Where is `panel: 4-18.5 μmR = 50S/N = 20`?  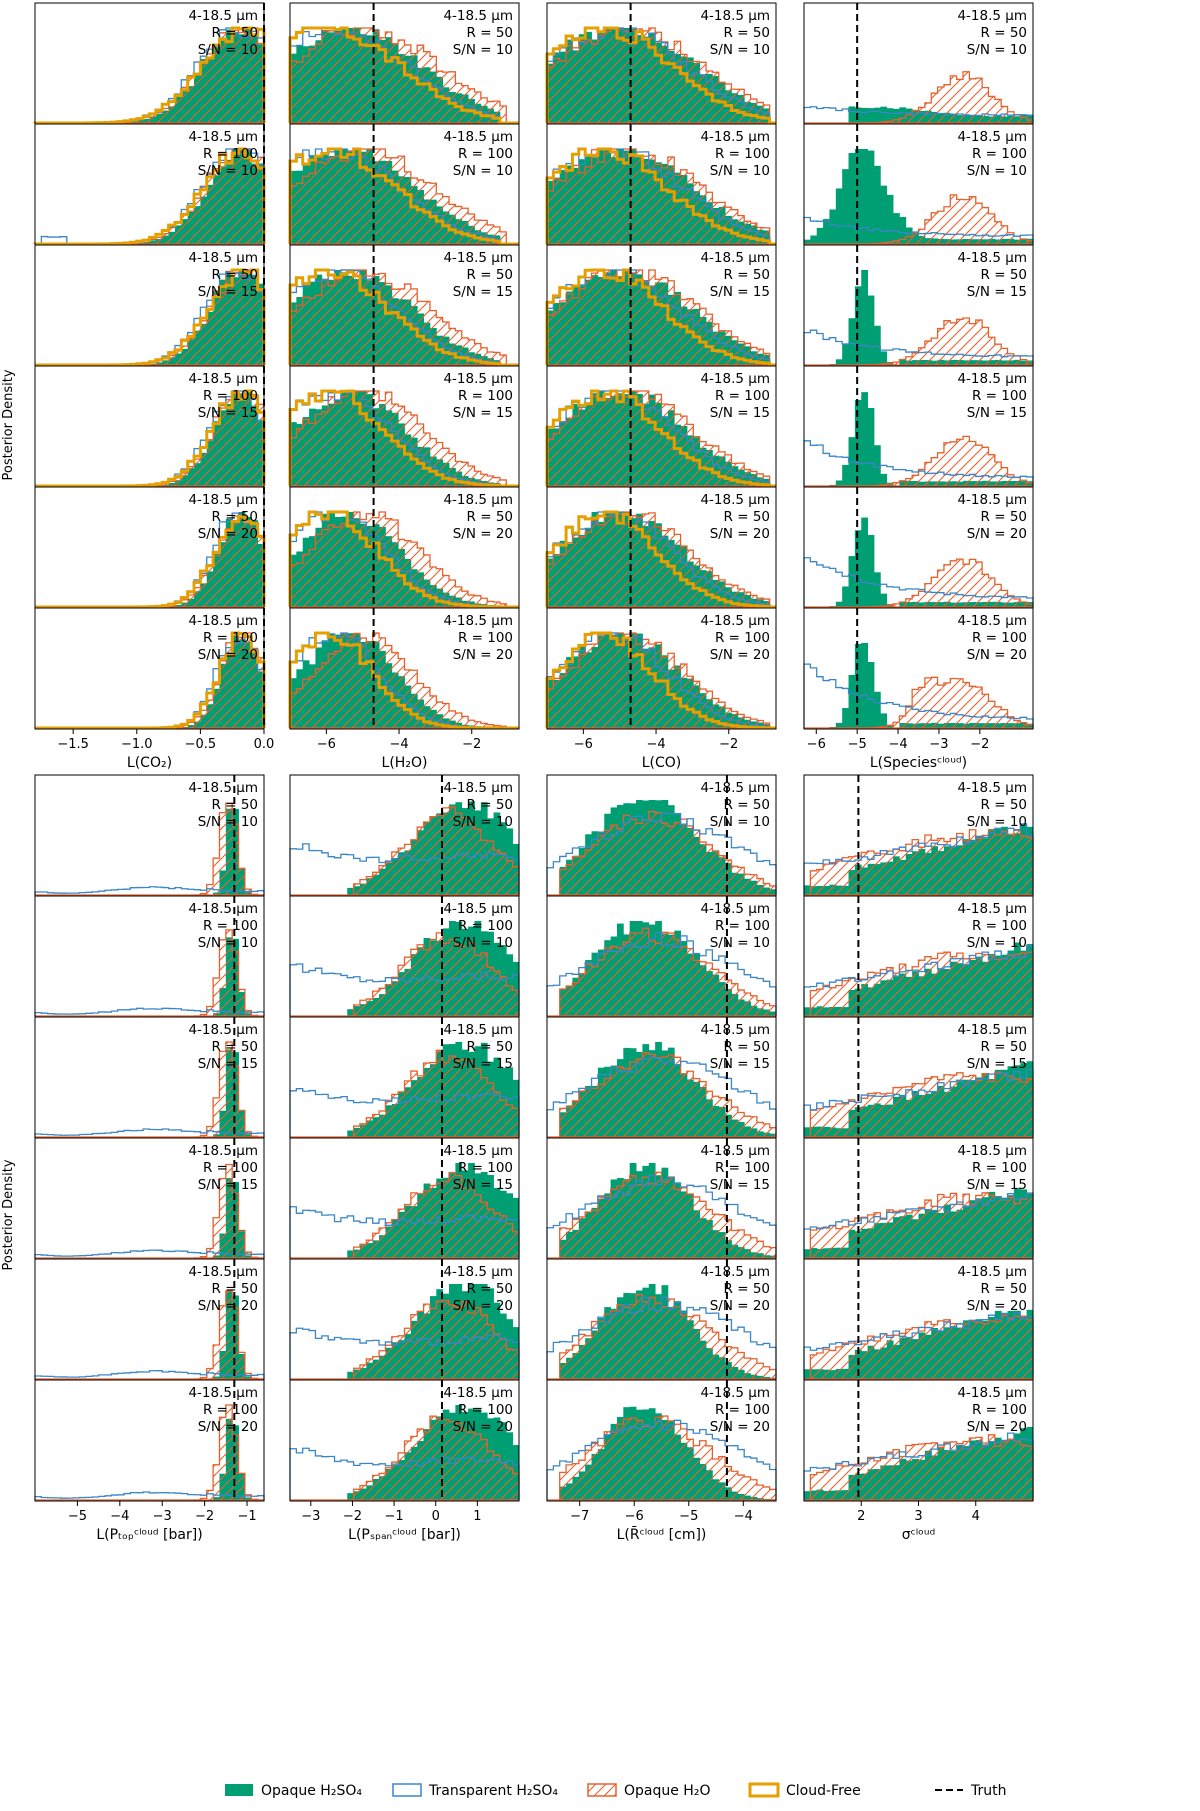
panel: 4-18.5 μmR = 50S/N = 20 is located at coordinates (918, 1319).